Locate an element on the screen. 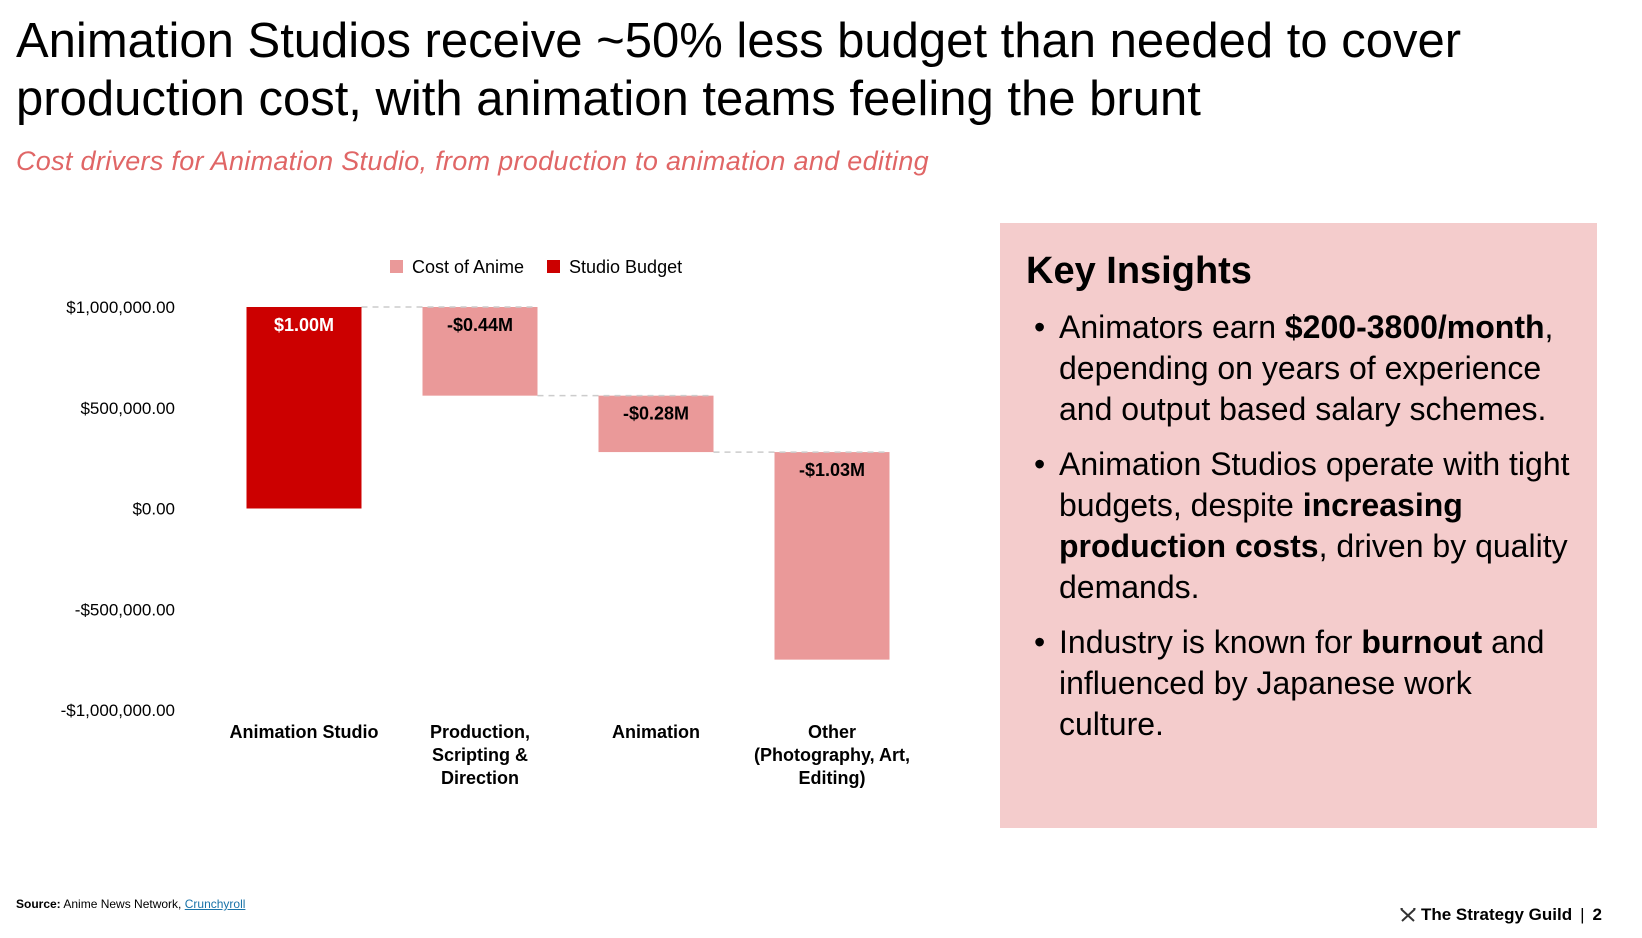 The image size is (1642, 938). data-label: -$1.03M is located at coordinates (832, 470).